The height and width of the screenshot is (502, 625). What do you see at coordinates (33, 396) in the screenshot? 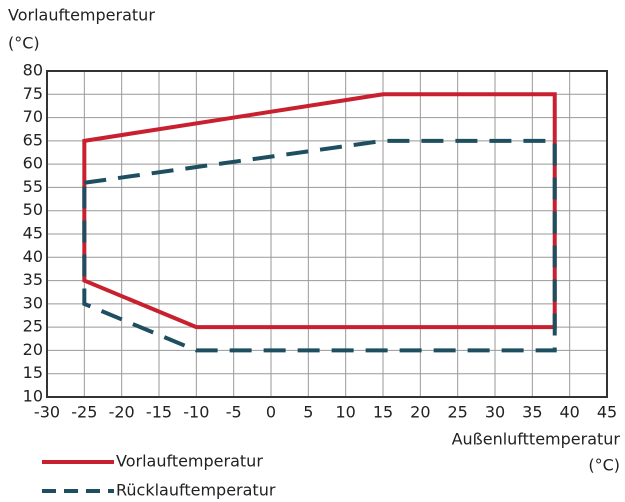
I see `y-tick-label: 10` at bounding box center [33, 396].